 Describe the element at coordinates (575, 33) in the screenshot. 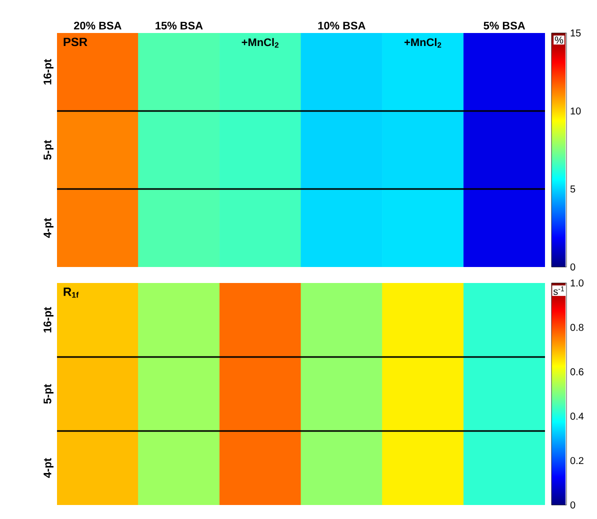

I see `color-bar-label: 15` at that location.